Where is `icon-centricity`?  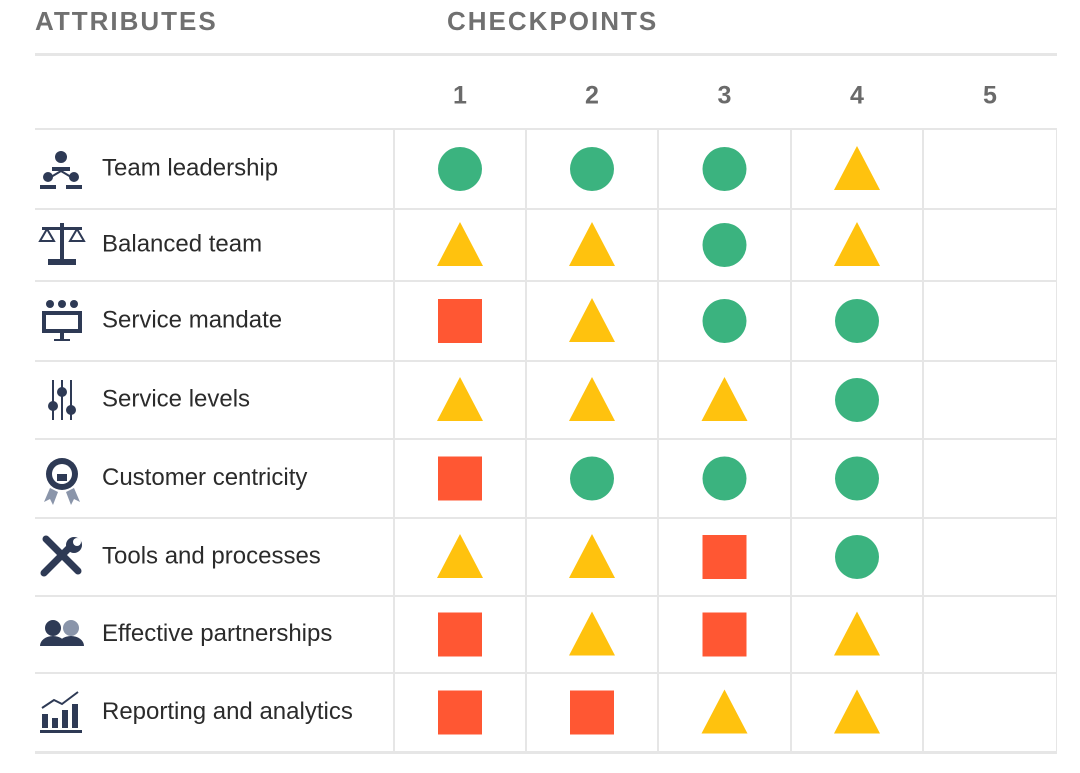 icon-centricity is located at coordinates (62, 481).